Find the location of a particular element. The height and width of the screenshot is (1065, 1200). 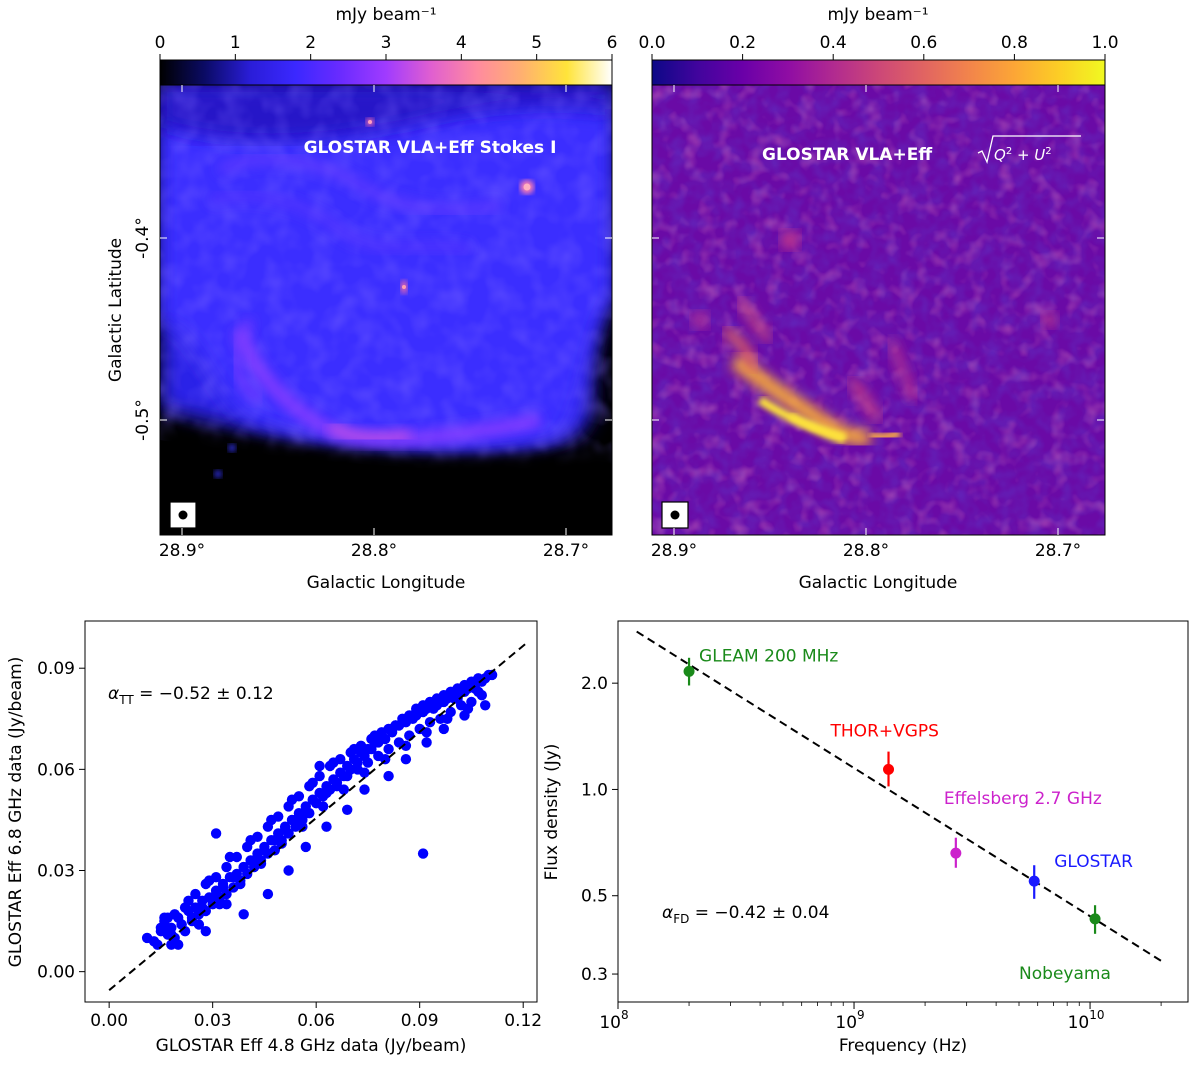

tt-xlabel: GLOSTAR Eff 4.8 GHz data (Jy/beam) is located at coordinates (311, 1046).